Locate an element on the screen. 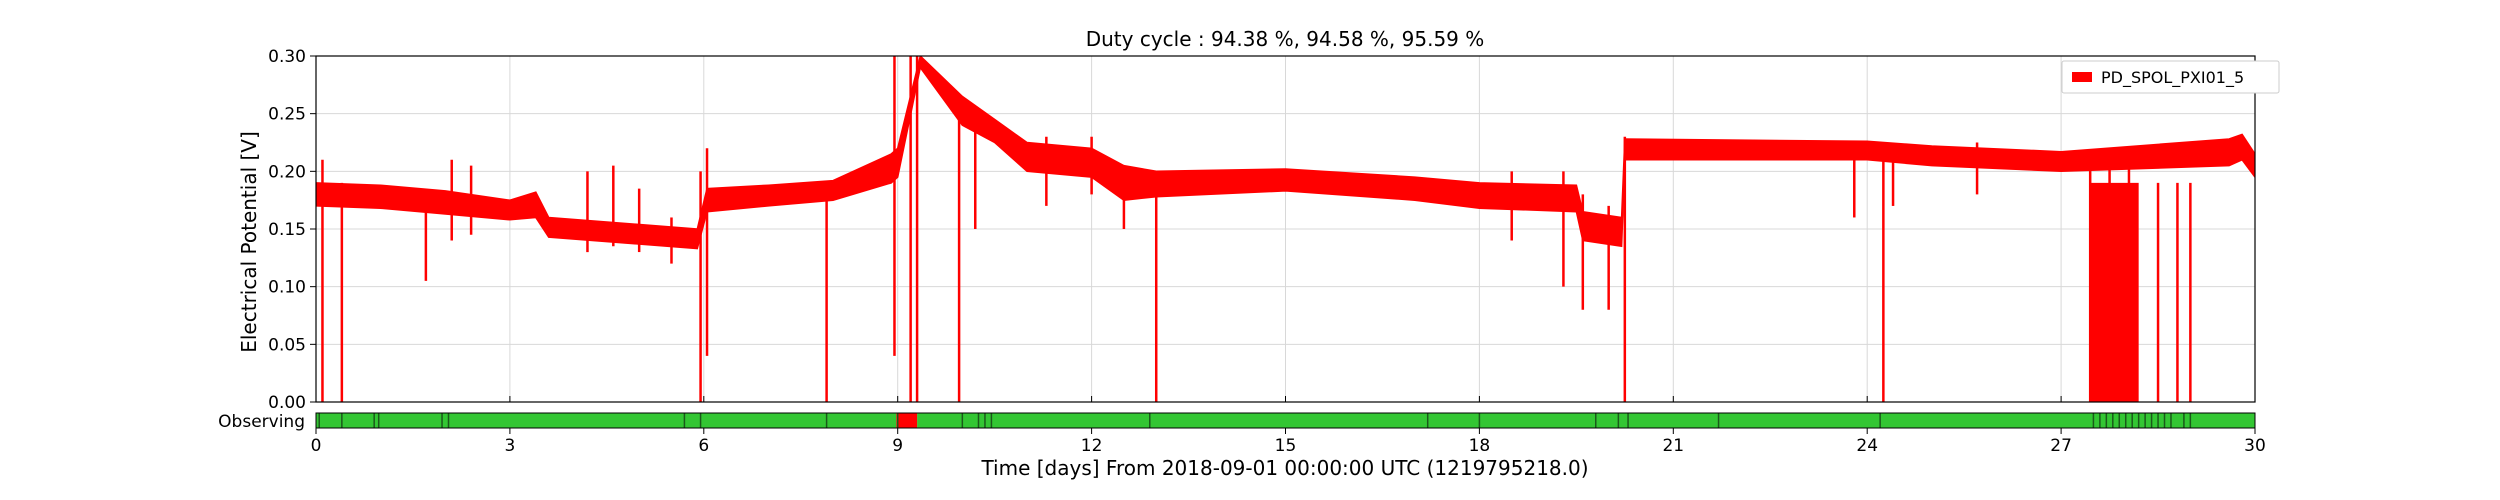 This screenshot has width=2500, height=500. y-tick-label: 0.15 is located at coordinates (287, 230).